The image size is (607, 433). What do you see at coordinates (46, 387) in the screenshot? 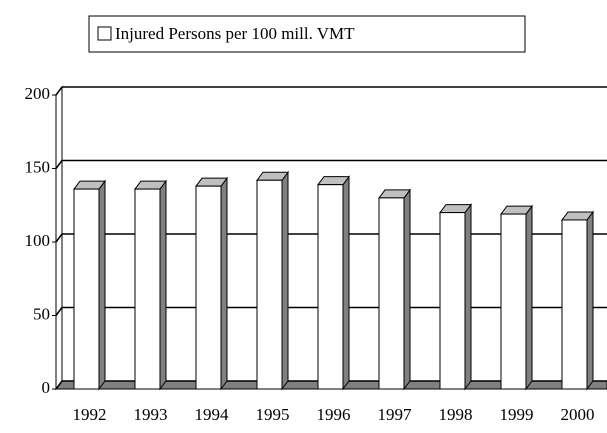
I see `y-tick-label: 0` at bounding box center [46, 387].